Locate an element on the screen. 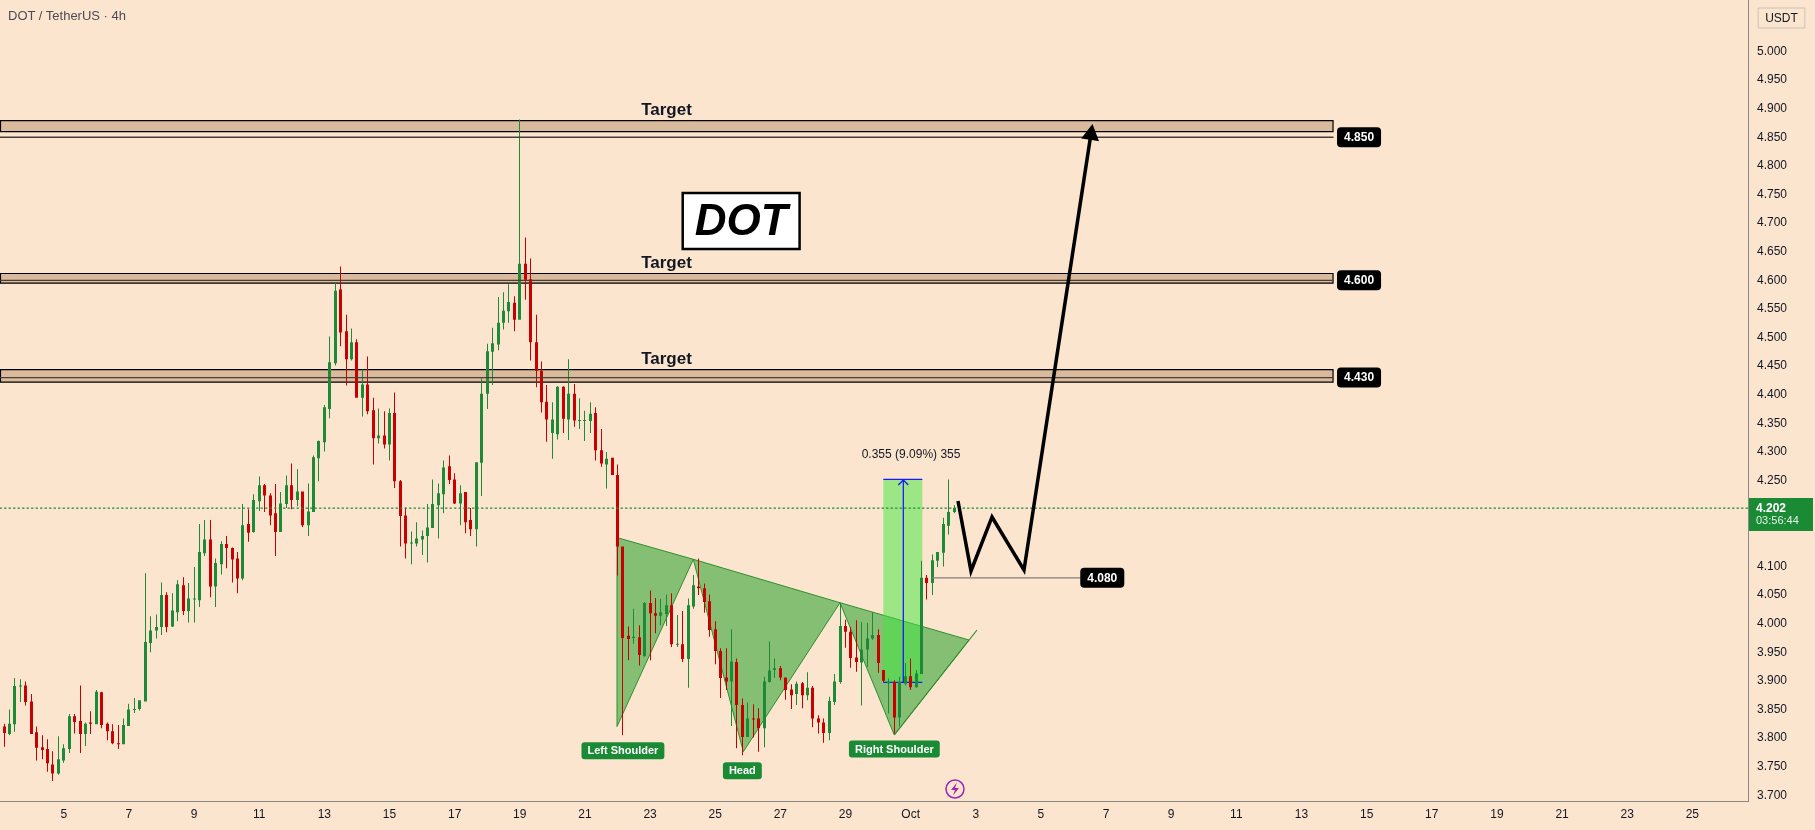 This screenshot has height=830, width=1815. y-tick-label: 4.250 is located at coordinates (1772, 479).